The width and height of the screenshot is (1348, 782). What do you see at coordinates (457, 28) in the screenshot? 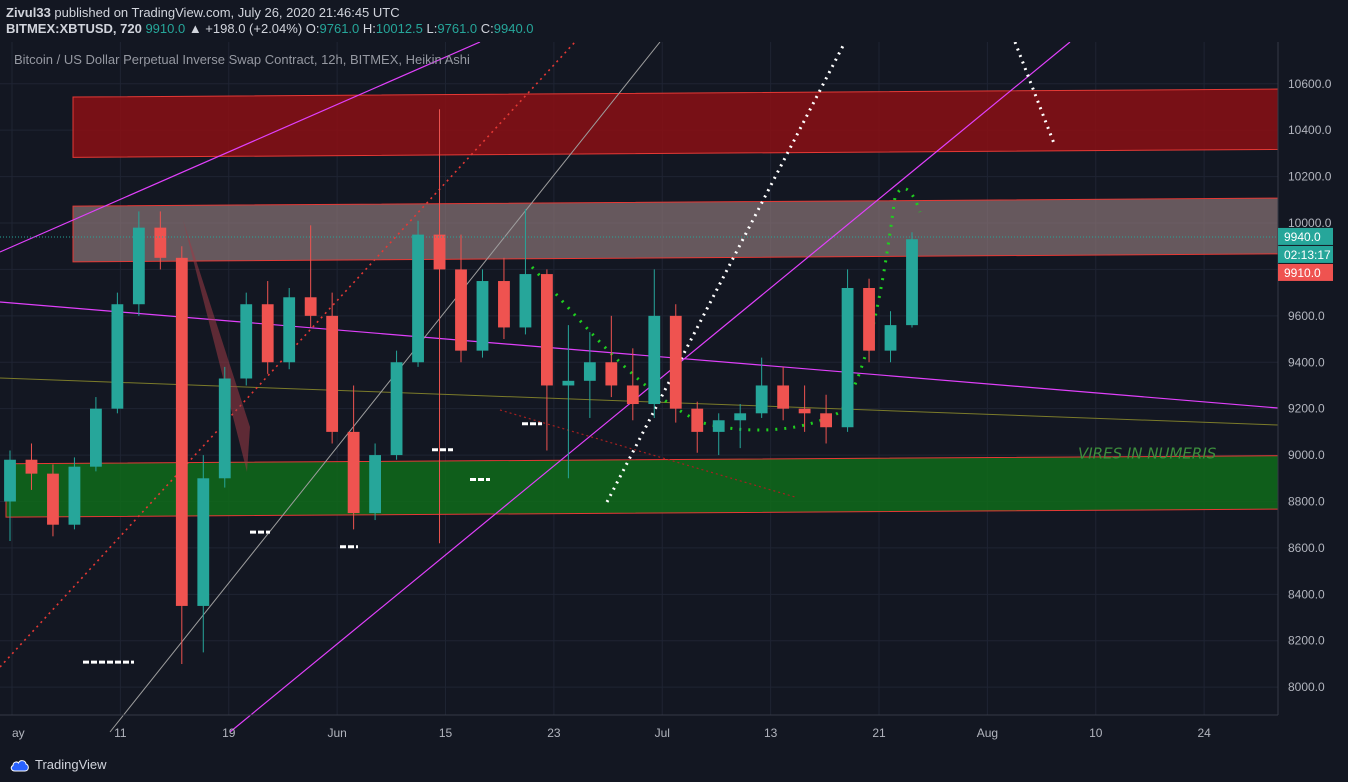
I see `low-value: 9761.0` at bounding box center [457, 28].